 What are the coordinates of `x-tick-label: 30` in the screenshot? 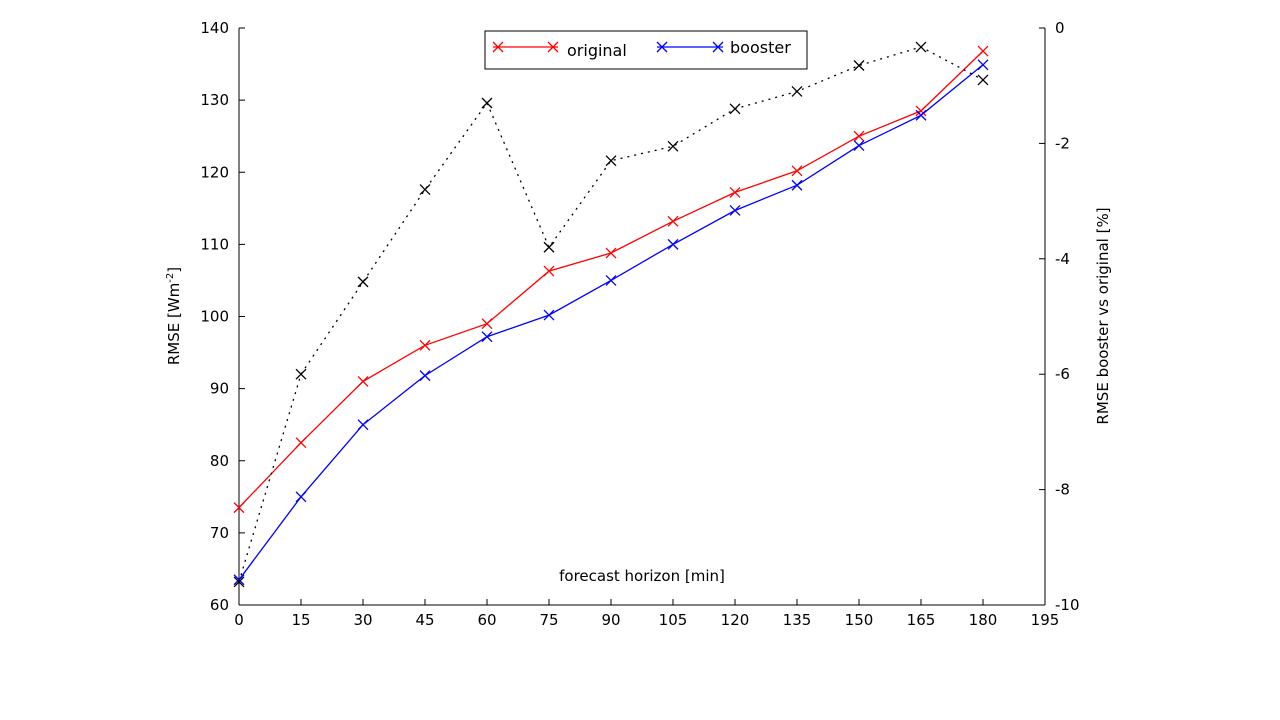 It's located at (362, 620).